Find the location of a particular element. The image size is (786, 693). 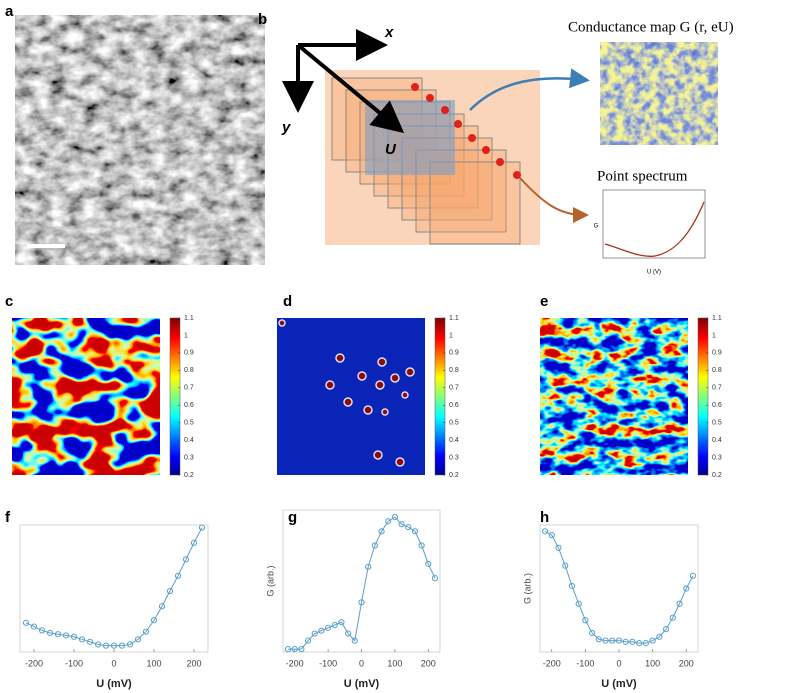

panel-label: e is located at coordinates (544, 301).